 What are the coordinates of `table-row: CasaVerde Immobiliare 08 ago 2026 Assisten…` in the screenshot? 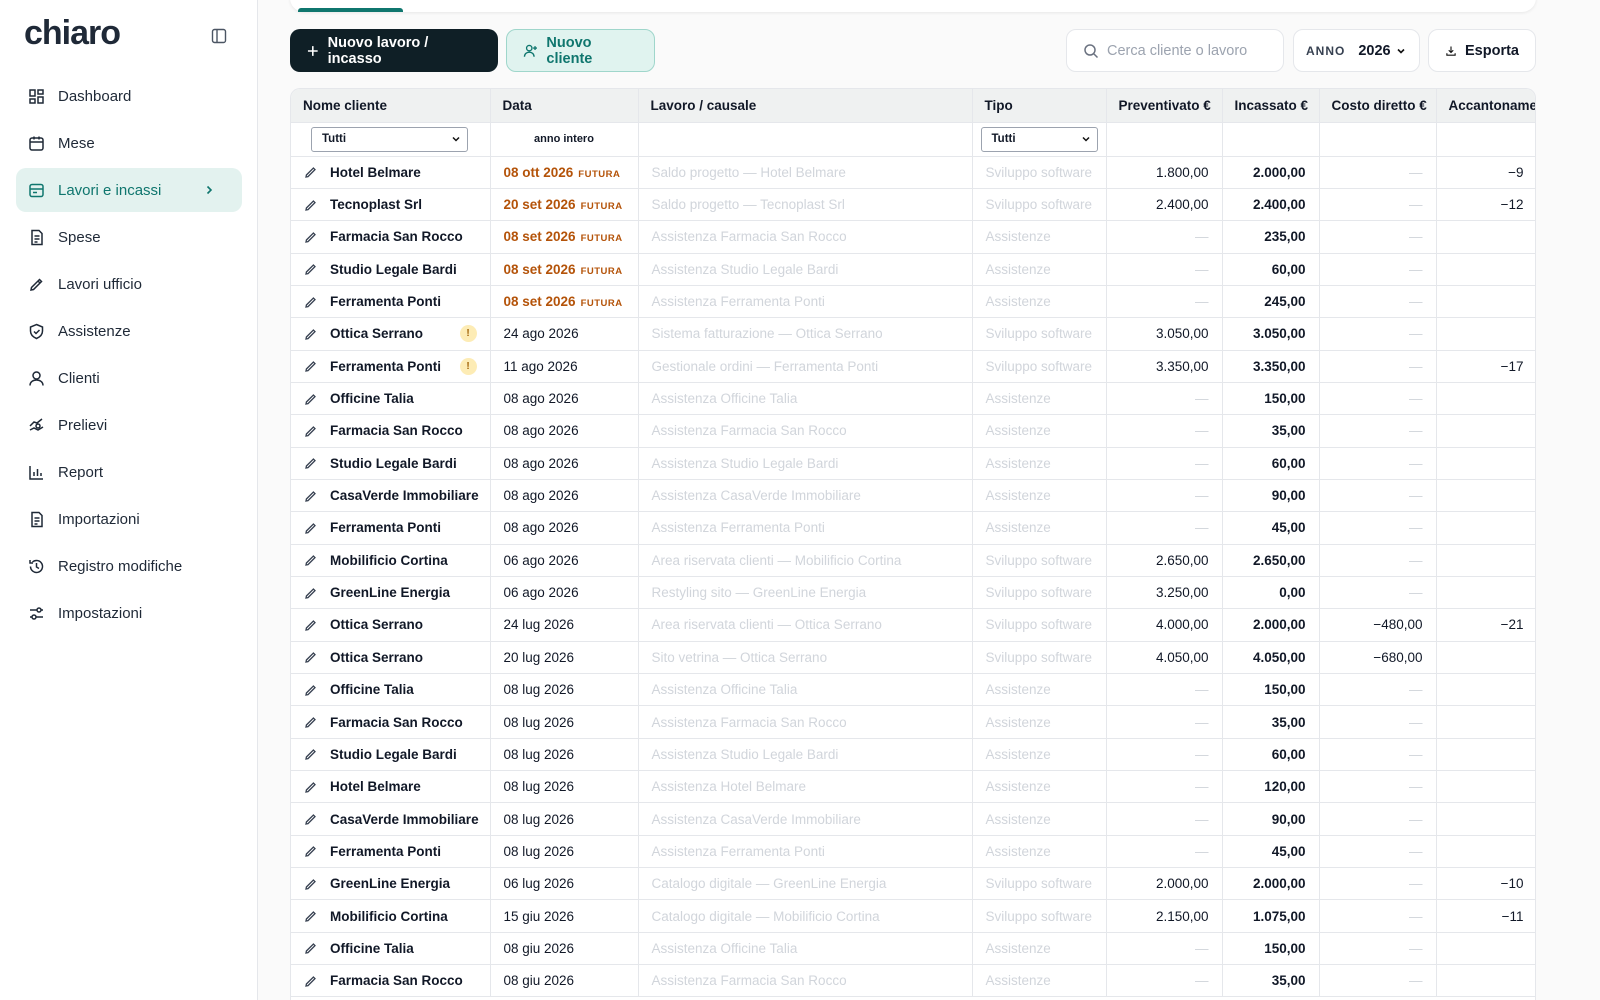 It's located at (913, 496).